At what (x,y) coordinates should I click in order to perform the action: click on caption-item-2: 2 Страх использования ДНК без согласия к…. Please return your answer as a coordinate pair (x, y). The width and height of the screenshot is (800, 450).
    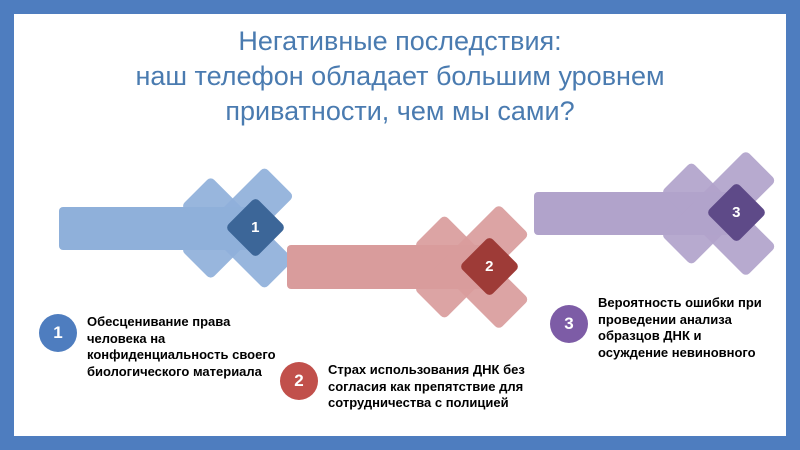
    Looking at the image, I should click on (430, 387).